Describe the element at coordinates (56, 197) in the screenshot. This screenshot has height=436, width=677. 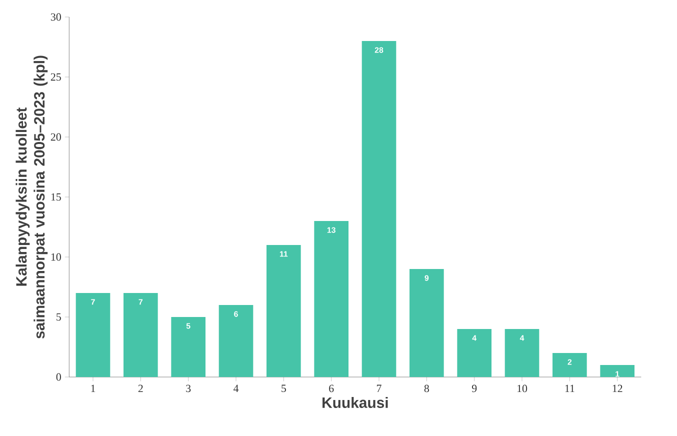
I see `y-tick-label: 15` at that location.